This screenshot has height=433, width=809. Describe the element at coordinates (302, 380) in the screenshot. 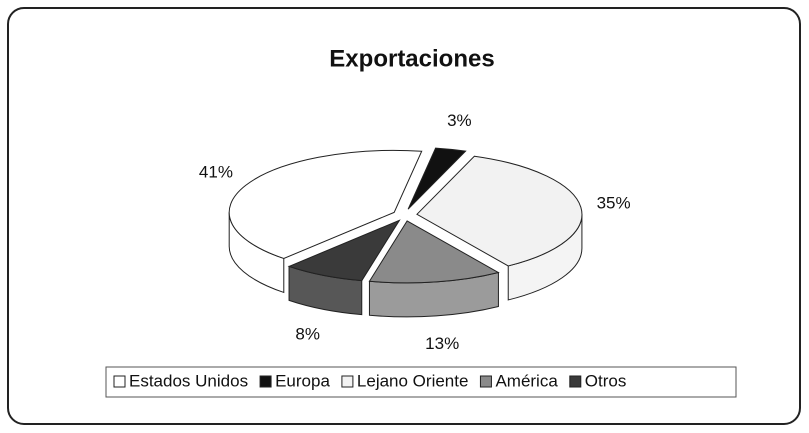

I see `legend-label: Europa` at that location.